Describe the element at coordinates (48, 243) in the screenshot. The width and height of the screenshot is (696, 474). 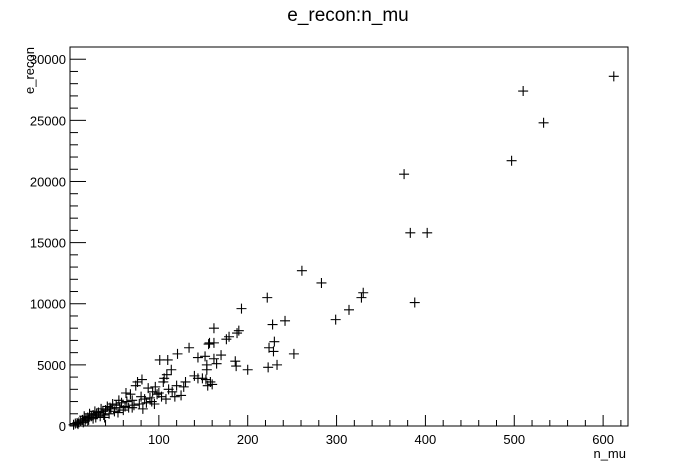
I see `y-tick-label: 15000` at that location.